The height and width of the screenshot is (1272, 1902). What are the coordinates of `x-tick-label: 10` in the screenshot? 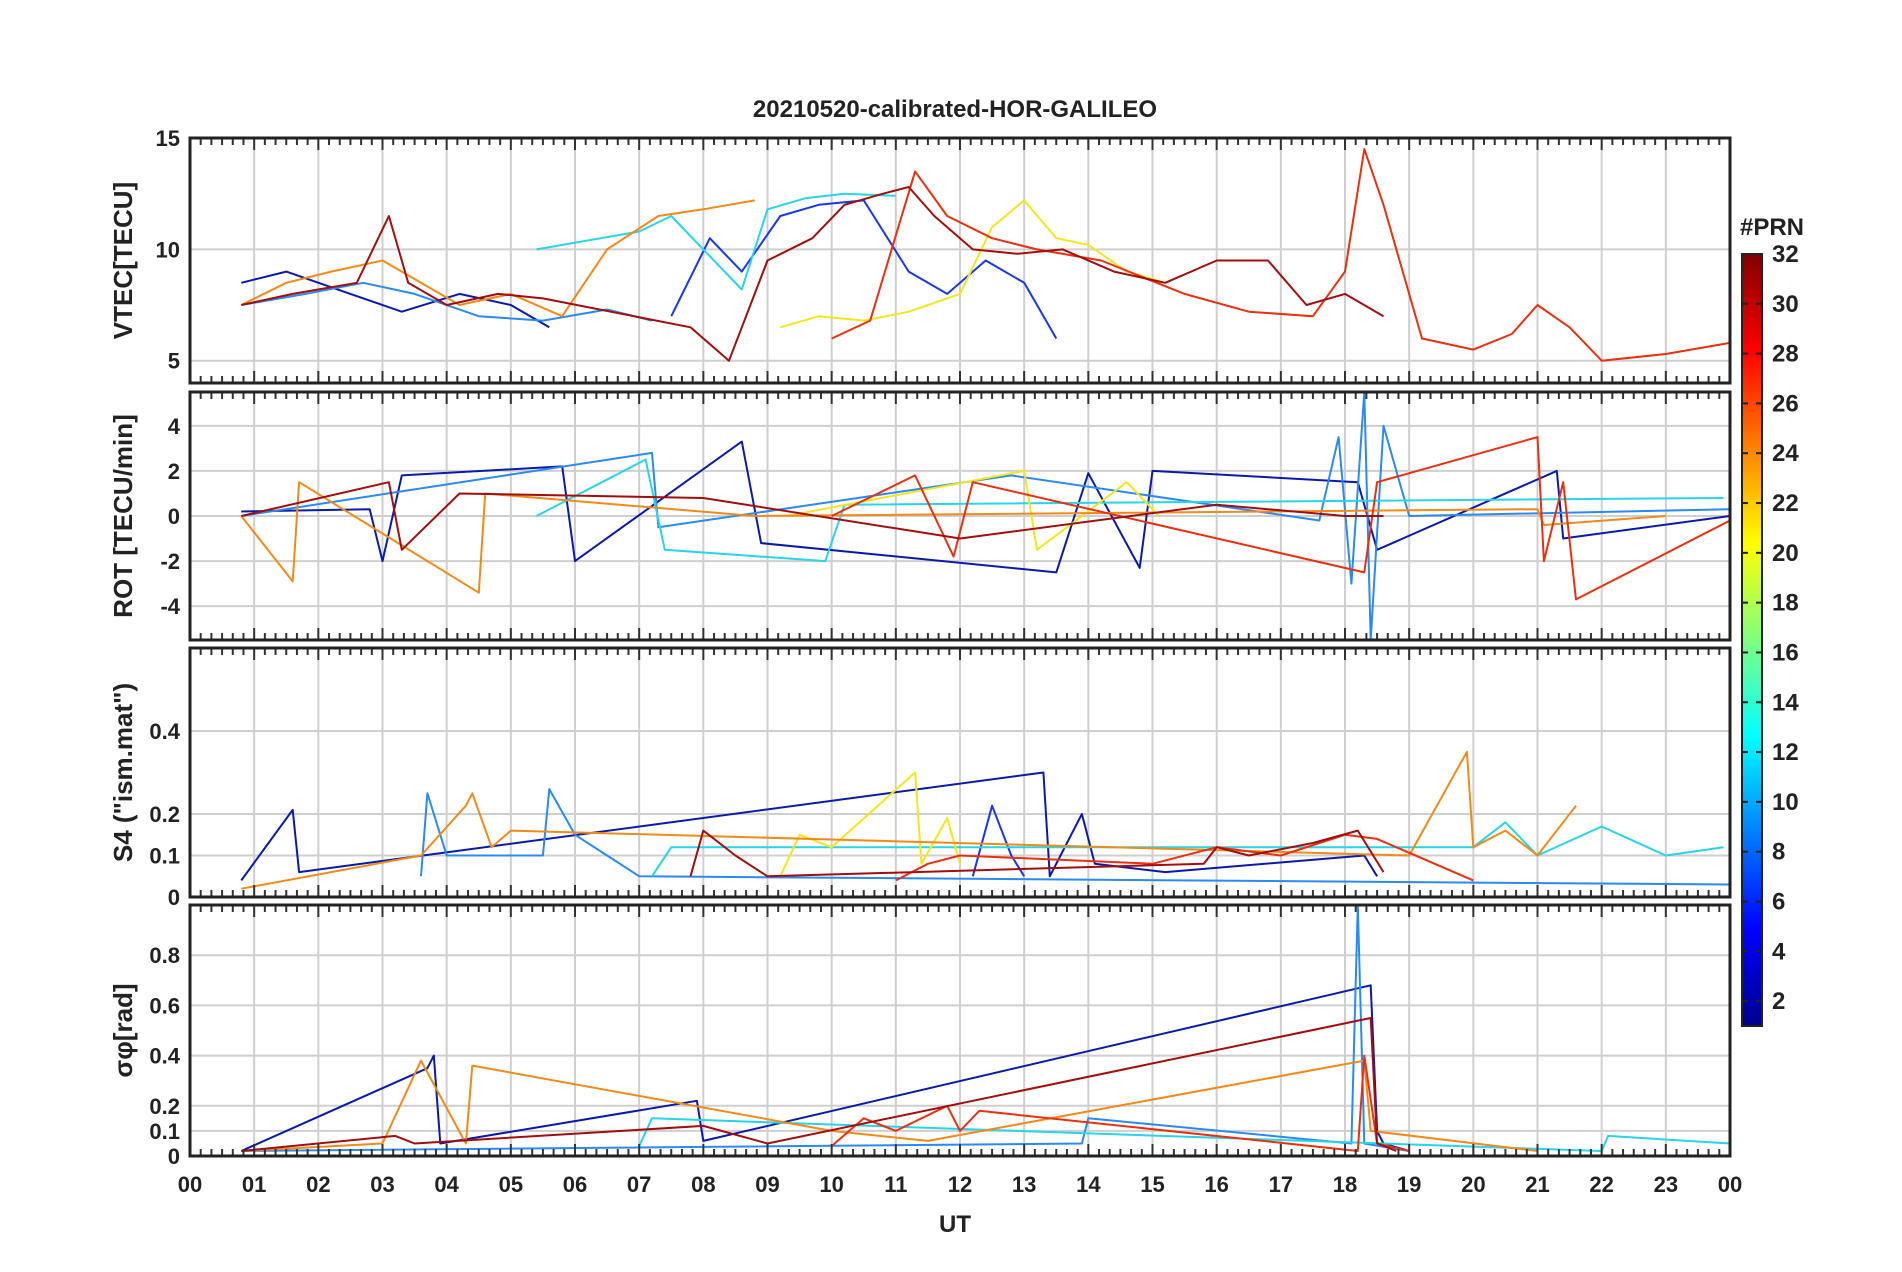 It's located at (831, 1184).